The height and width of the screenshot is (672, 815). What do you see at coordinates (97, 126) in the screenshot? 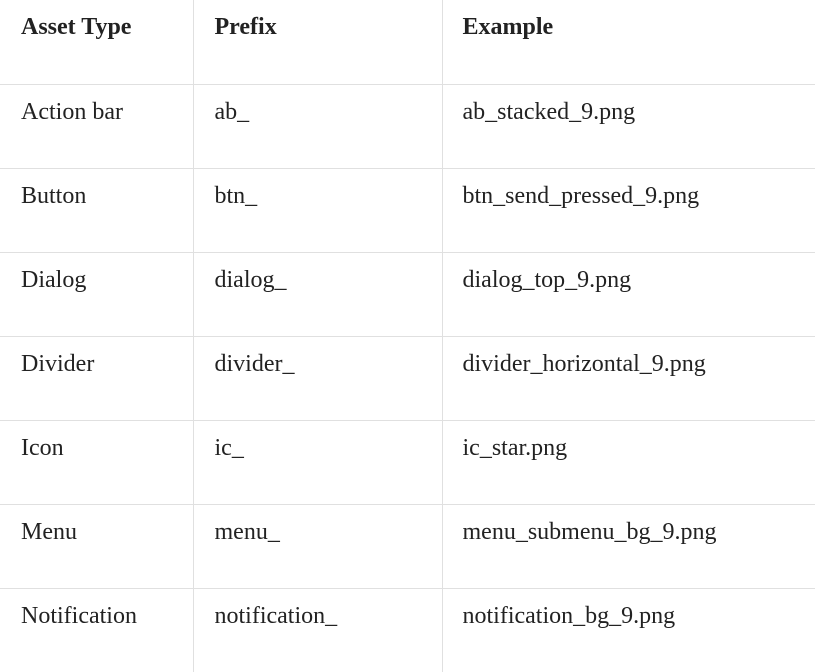
I see `cell-asset-type: Action bar` at bounding box center [97, 126].